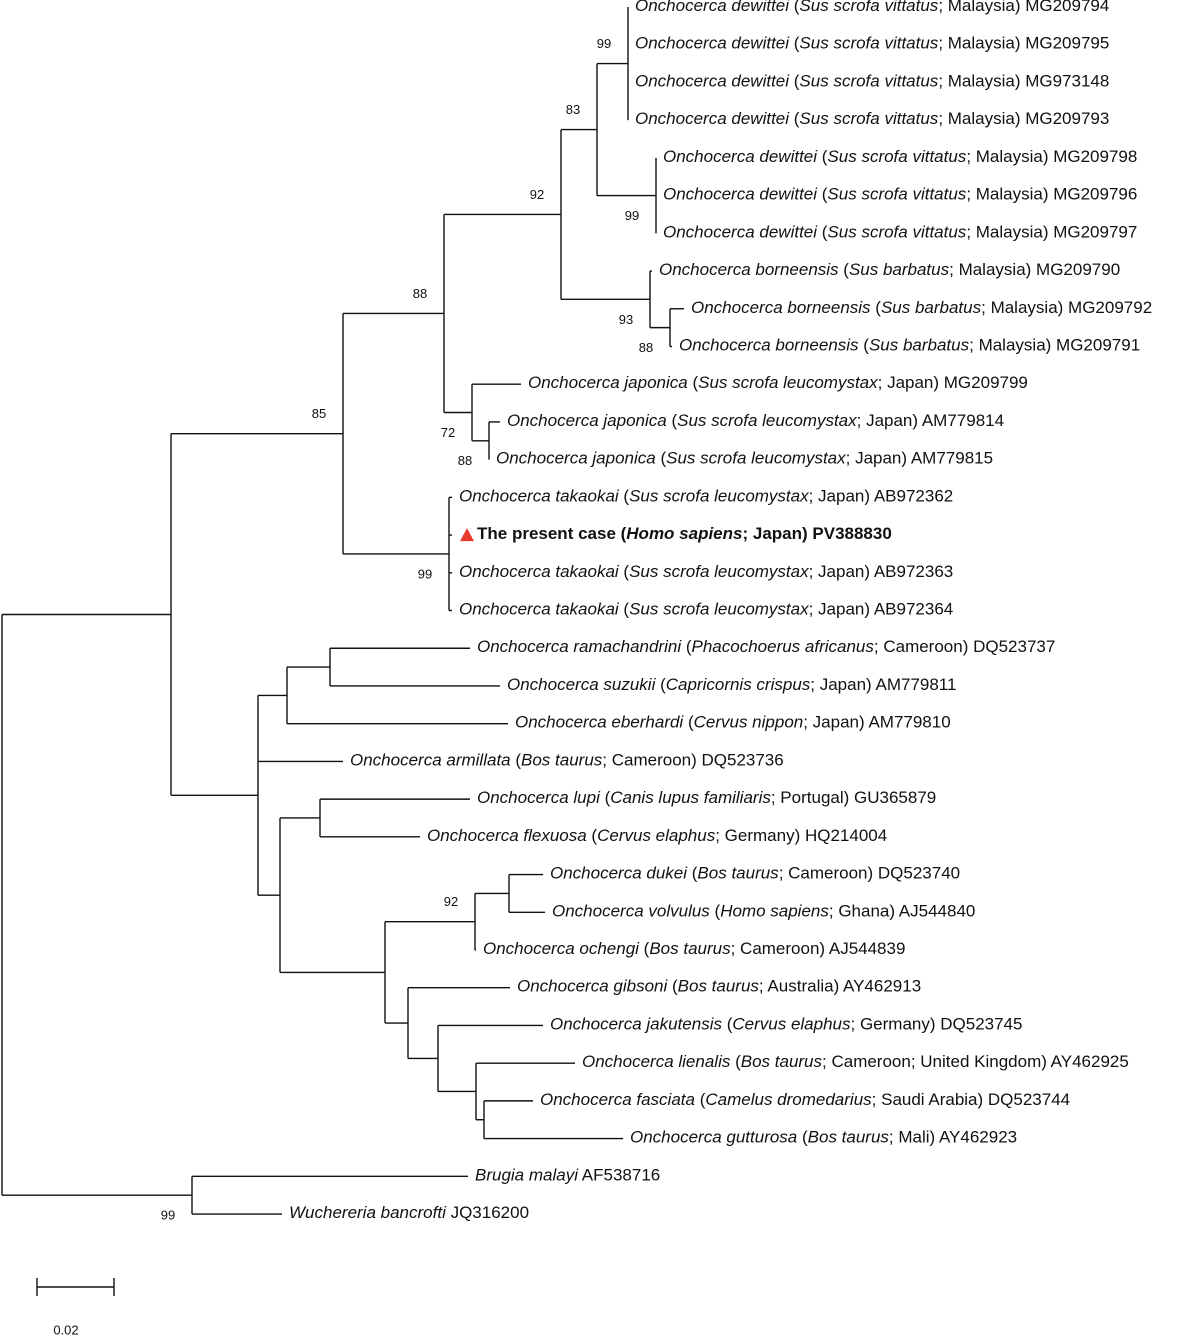 This screenshot has width=1200, height=1337. What do you see at coordinates (592, 986) in the screenshot?
I see `label-segment: Onchocerca gibsoni` at bounding box center [592, 986].